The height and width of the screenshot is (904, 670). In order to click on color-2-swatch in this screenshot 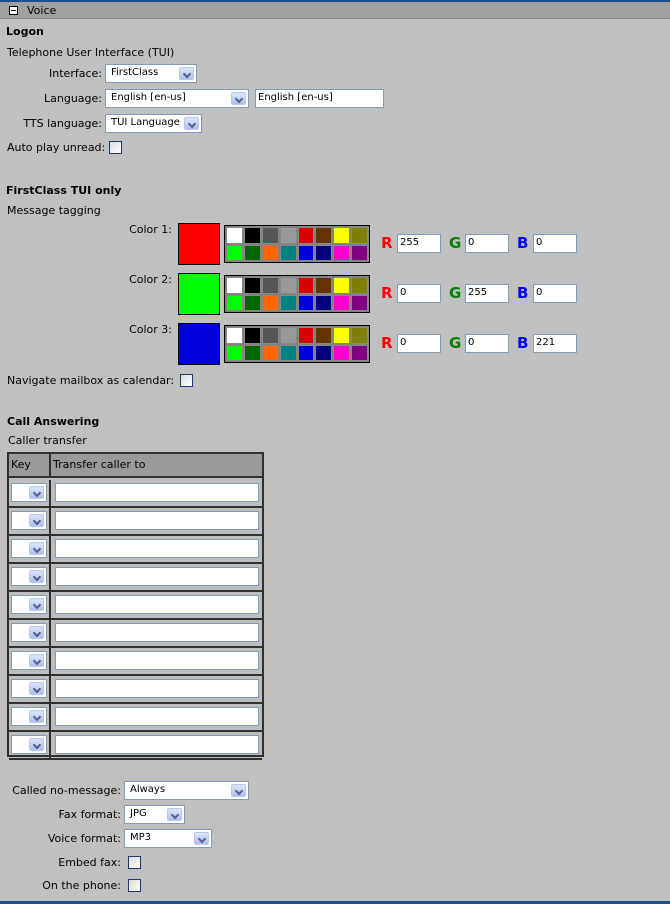, I will do `click(199, 294)`.